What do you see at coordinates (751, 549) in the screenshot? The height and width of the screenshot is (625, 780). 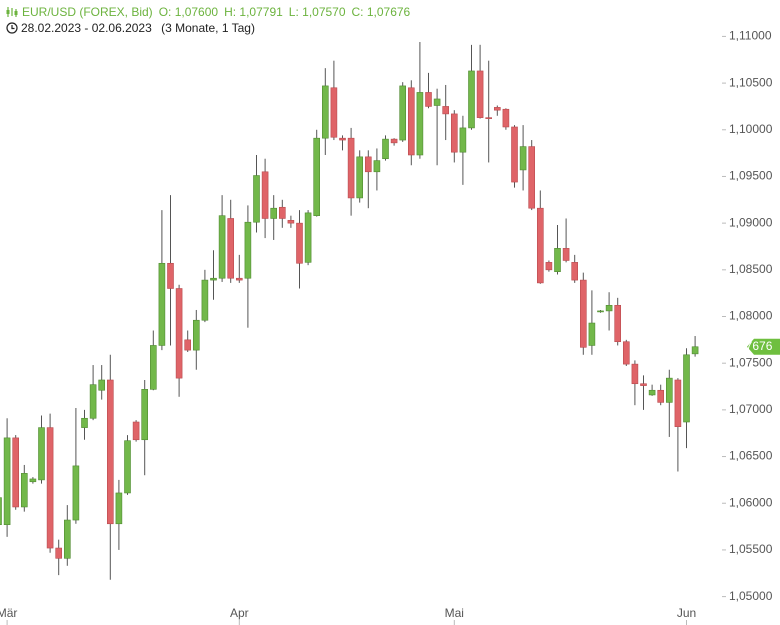 I see `y-tick-label: 1,05500` at bounding box center [751, 549].